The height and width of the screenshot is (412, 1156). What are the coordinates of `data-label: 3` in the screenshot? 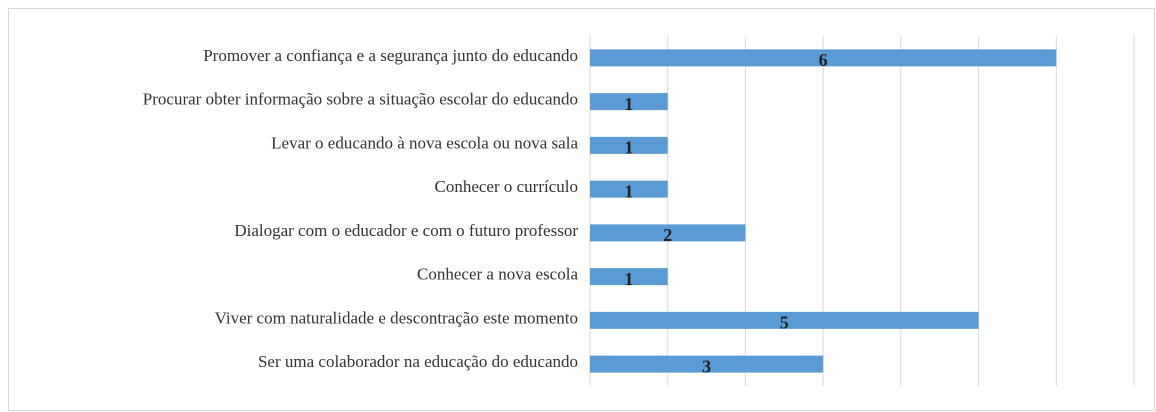 It's located at (706, 366).